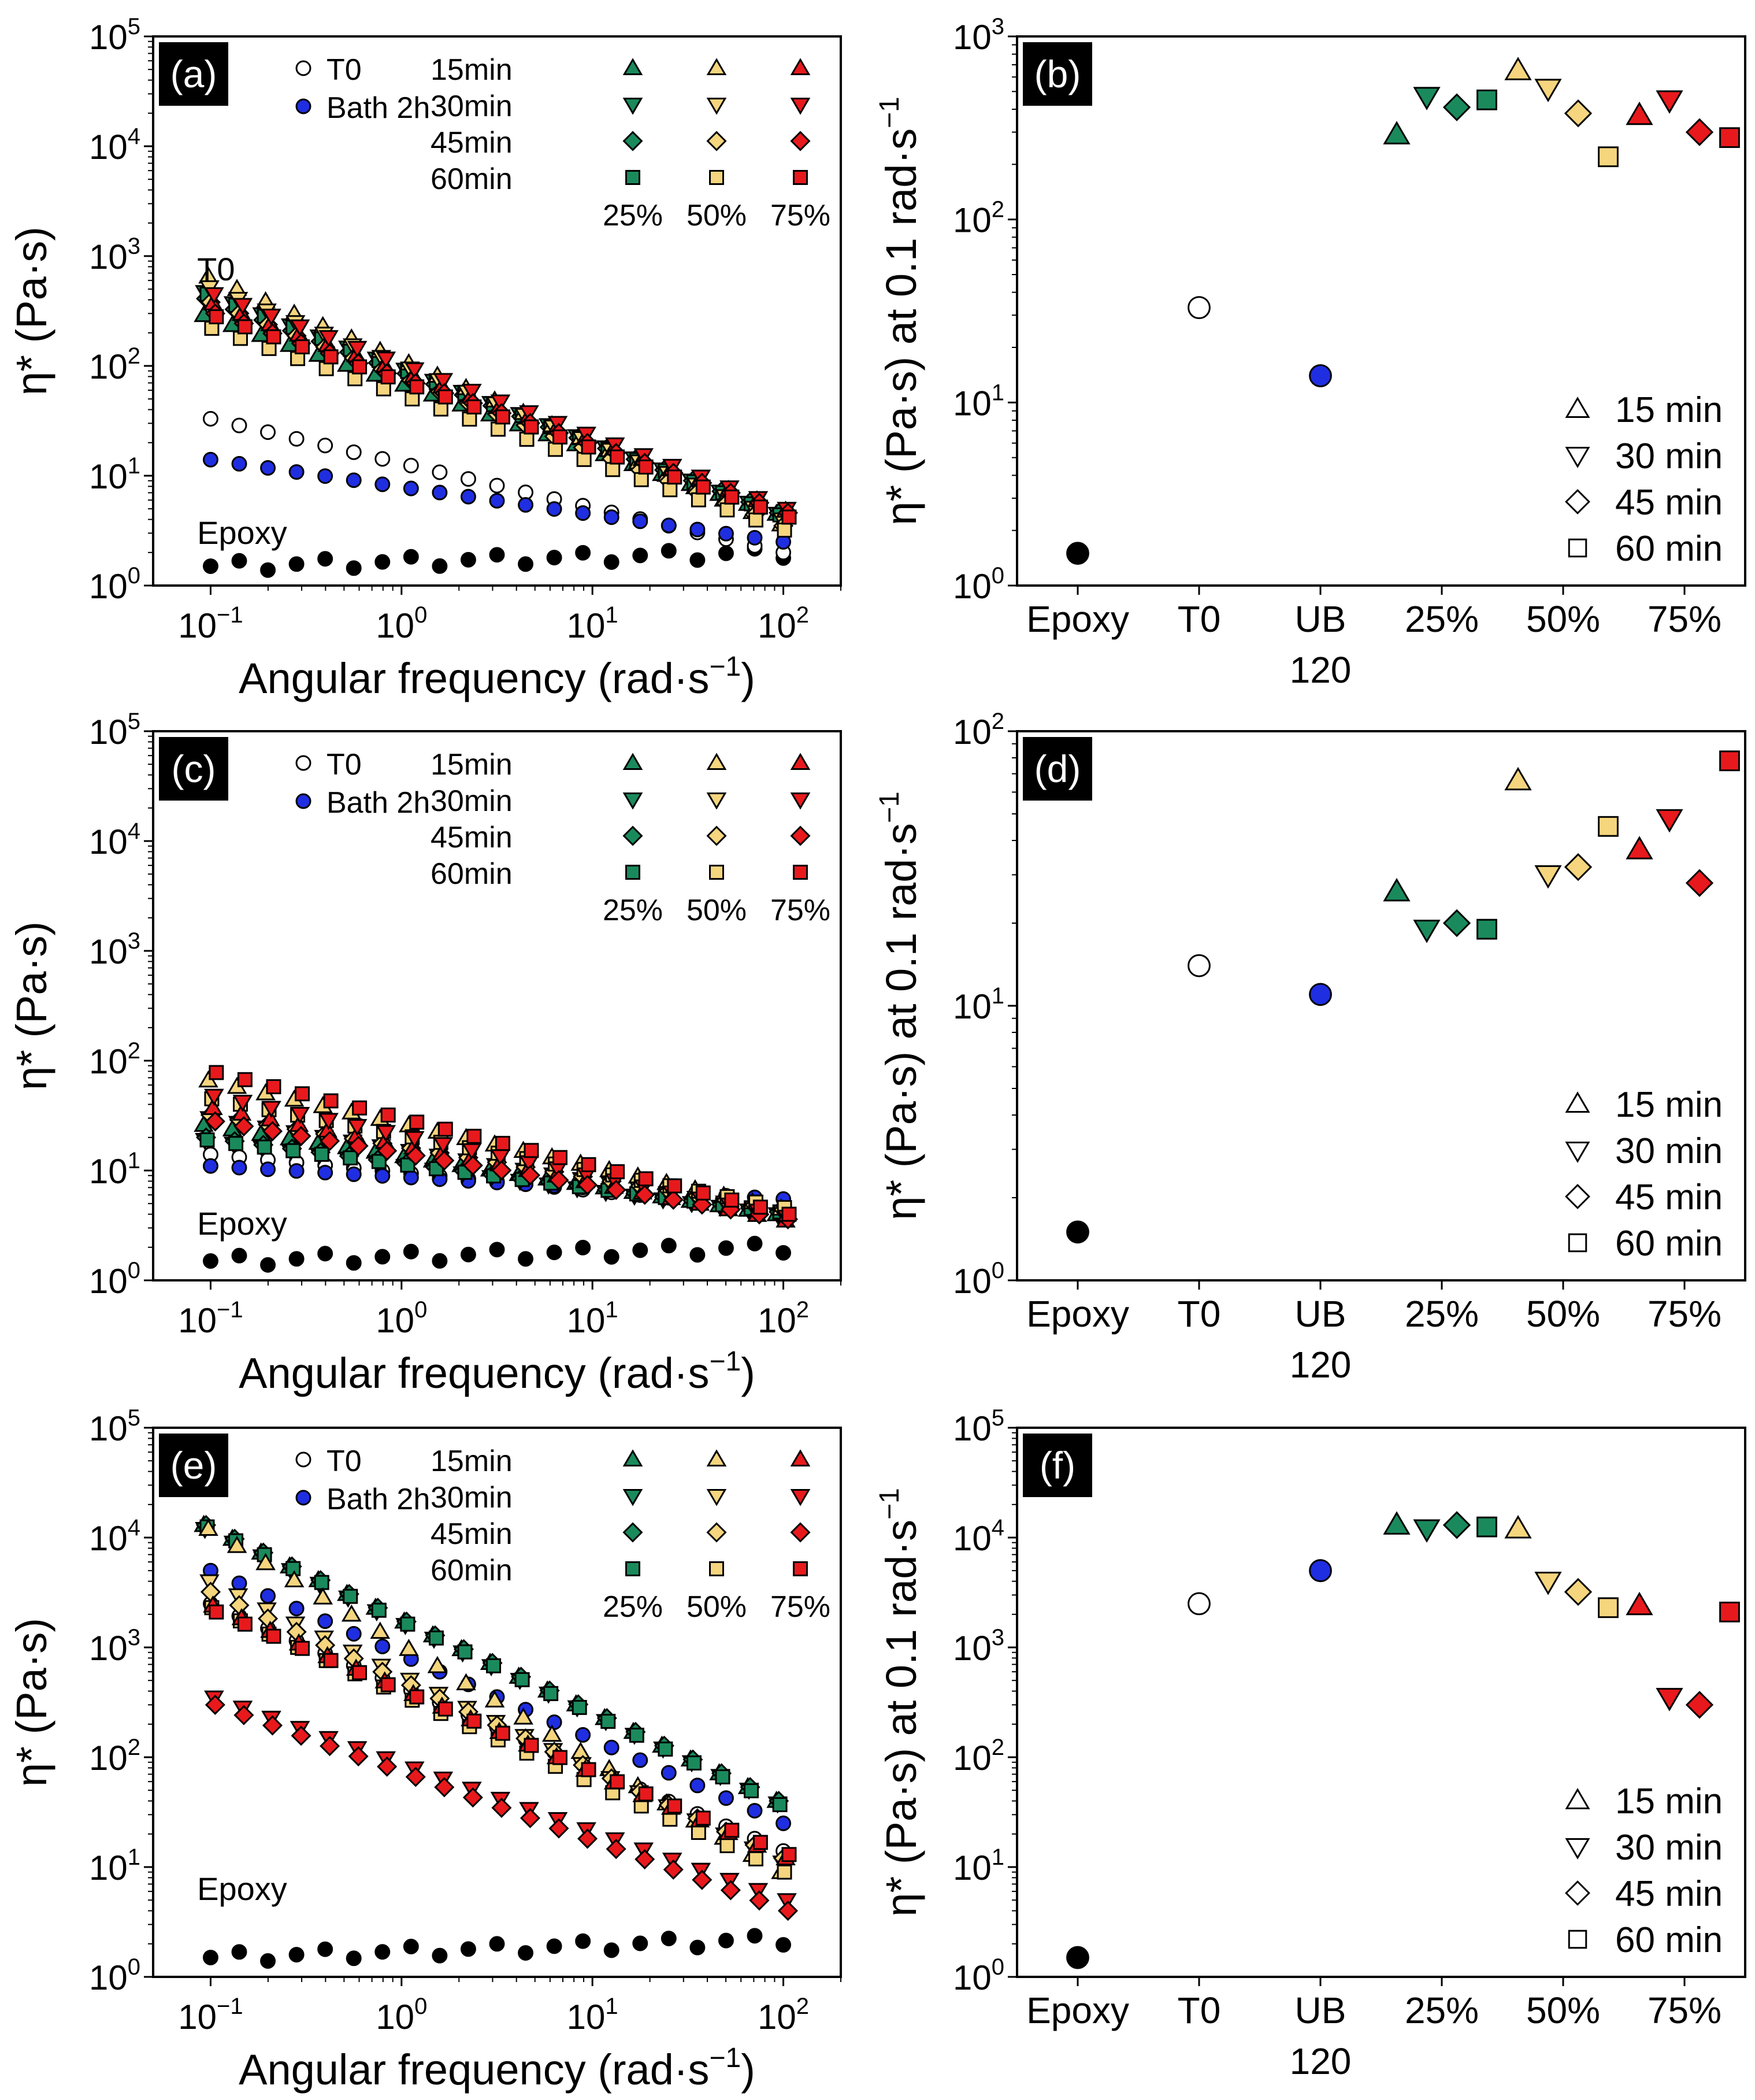  What do you see at coordinates (800, 1607) in the screenshot?
I see `legend-col-label: 75%` at bounding box center [800, 1607].